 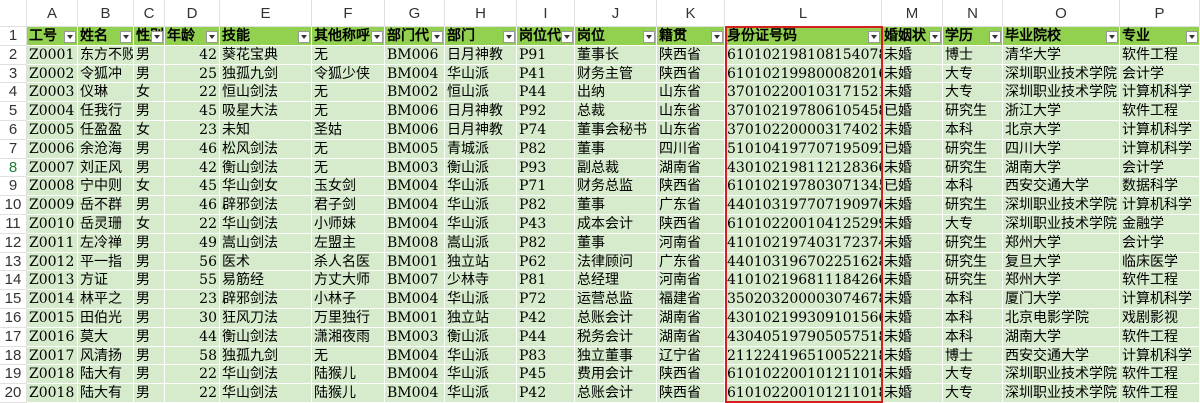 What do you see at coordinates (13, 299) in the screenshot?
I see `row-number: 15` at bounding box center [13, 299].